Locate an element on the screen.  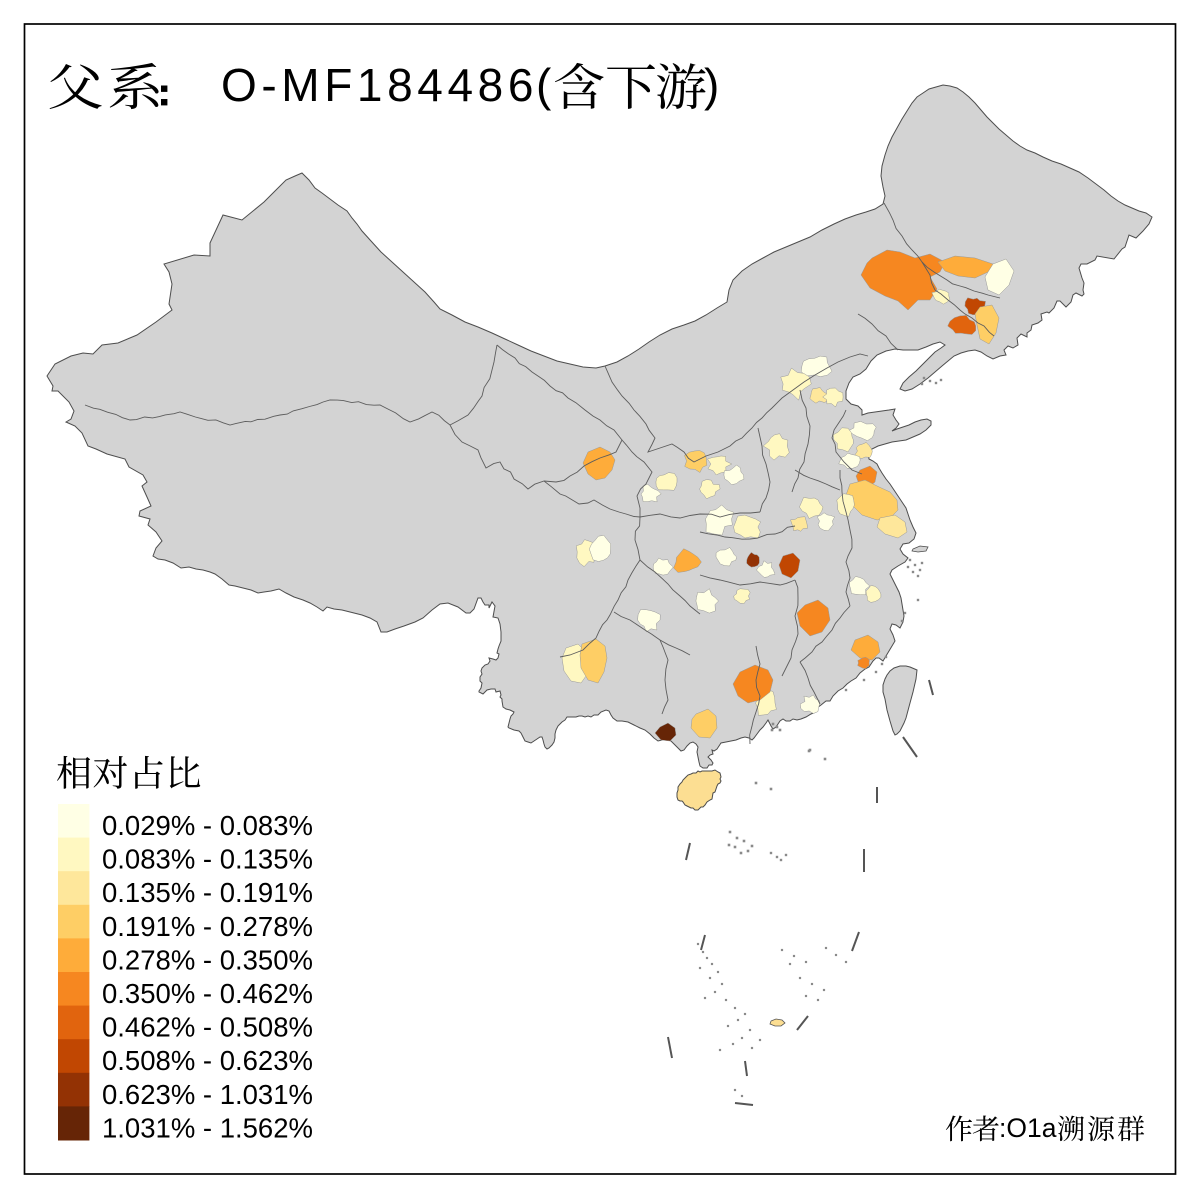
svg-text: 0.135% - 0.191% is located at coordinates (207, 892).